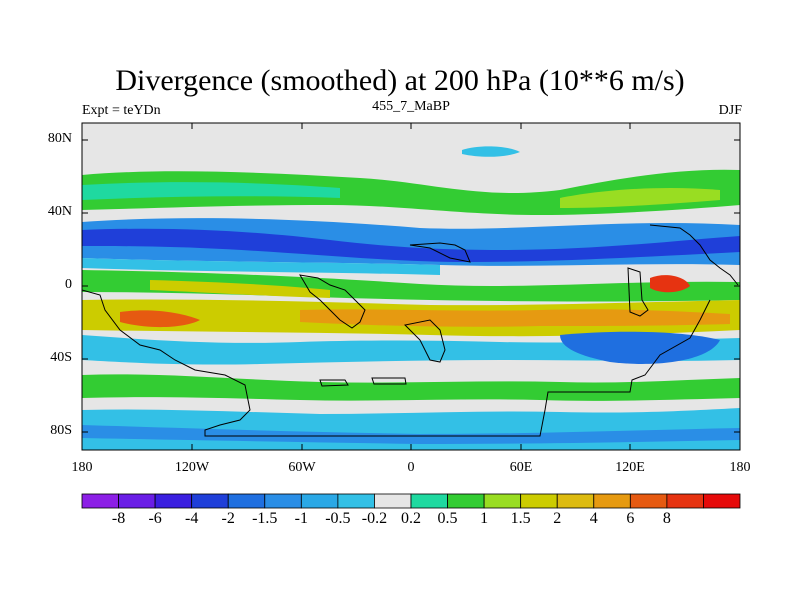  I want to click on experiment-label: Expt = teYDn, so click(121, 110).